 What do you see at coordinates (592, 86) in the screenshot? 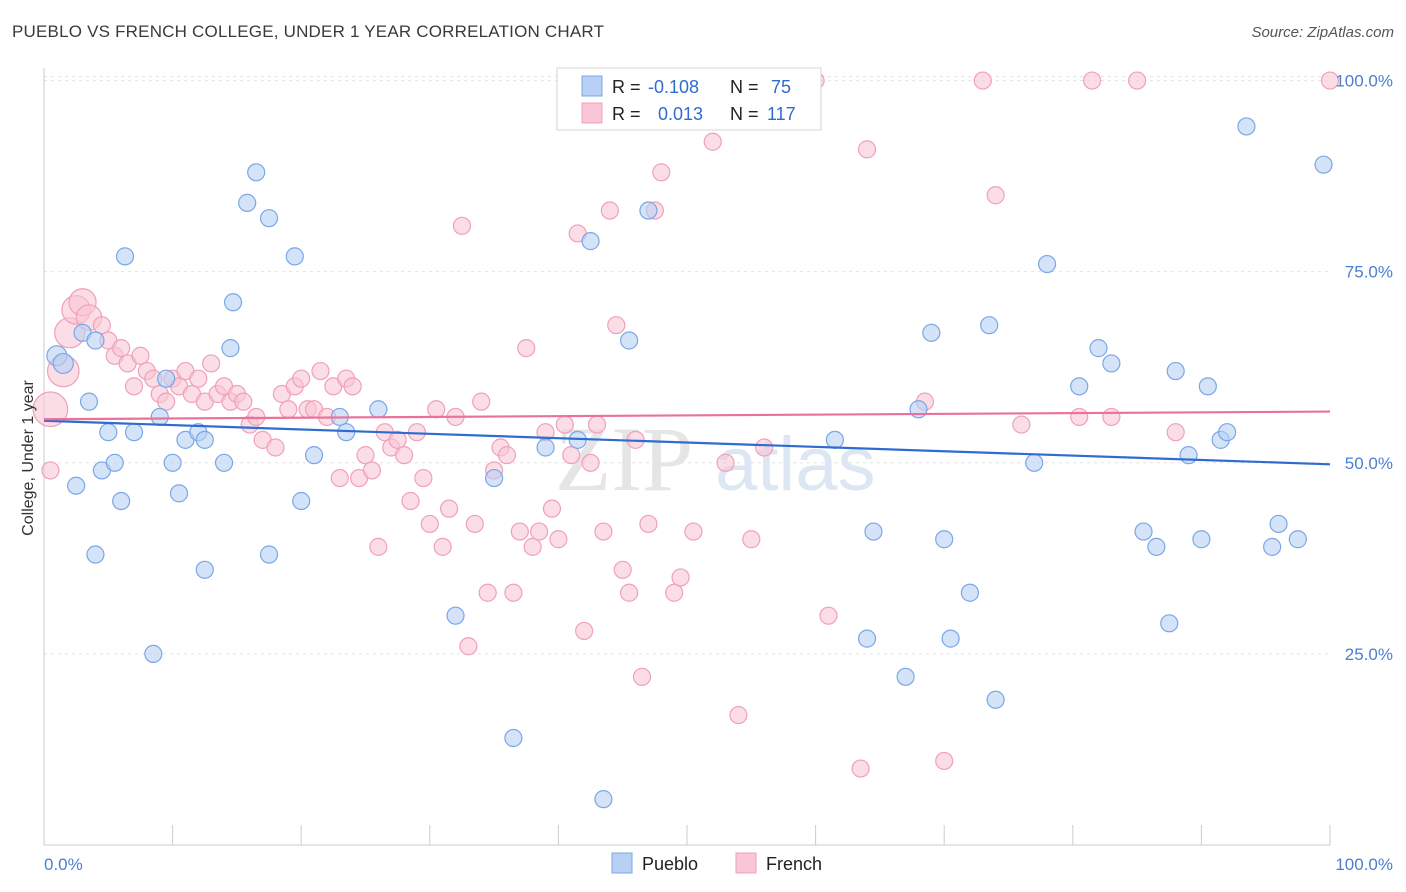
I see `legend-pueblo-swatch` at bounding box center [592, 86].